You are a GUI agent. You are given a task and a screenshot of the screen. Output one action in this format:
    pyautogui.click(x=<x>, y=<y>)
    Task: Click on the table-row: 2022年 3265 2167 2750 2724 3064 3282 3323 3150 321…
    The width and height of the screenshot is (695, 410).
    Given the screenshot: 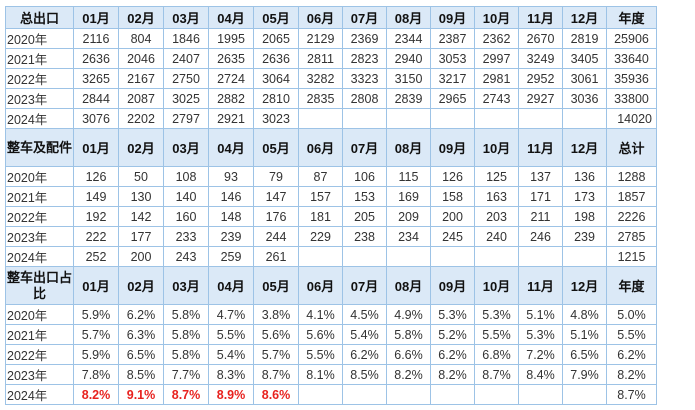 What is the action you would take?
    pyautogui.click(x=331, y=78)
    